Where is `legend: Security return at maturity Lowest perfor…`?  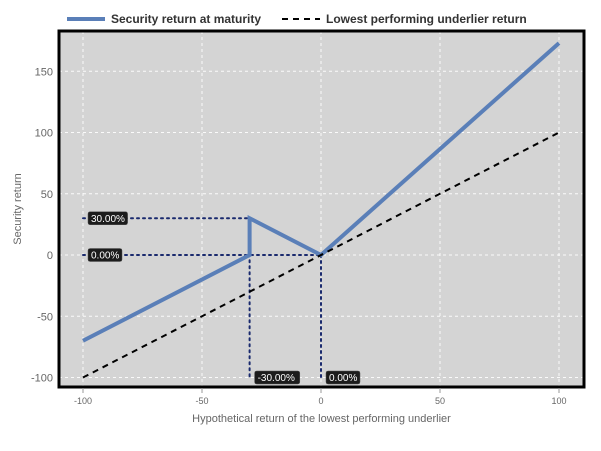 legend: Security return at maturity Lowest perfor… is located at coordinates (297, 19).